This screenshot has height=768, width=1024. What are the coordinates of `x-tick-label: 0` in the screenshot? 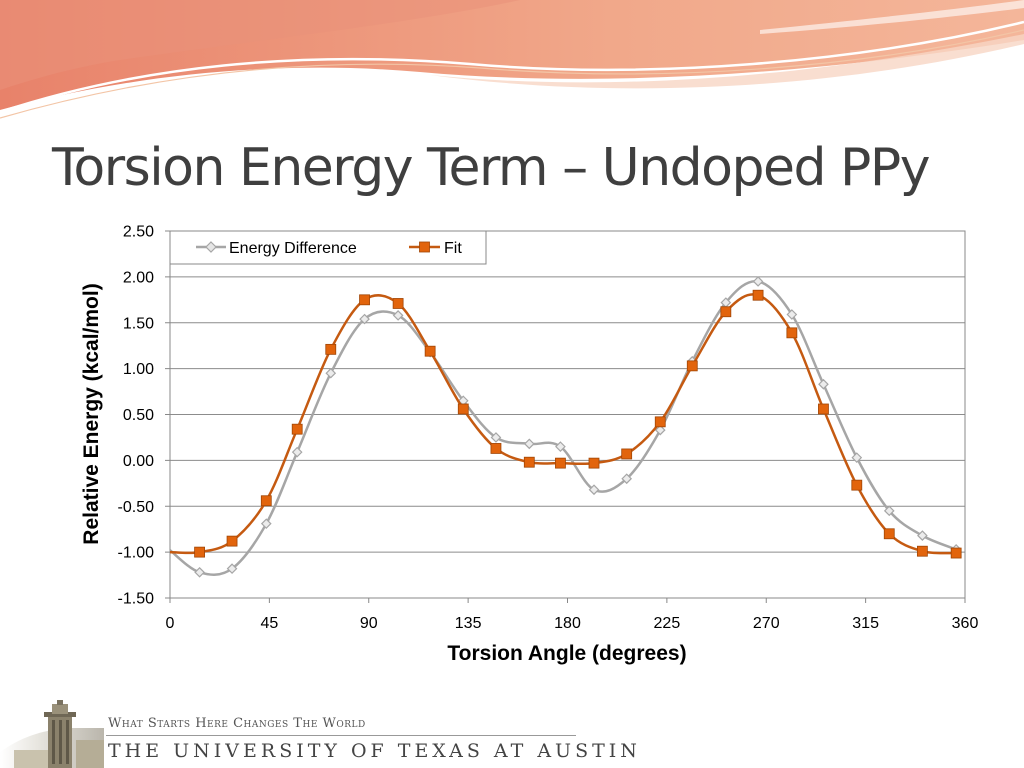 It's located at (170, 623).